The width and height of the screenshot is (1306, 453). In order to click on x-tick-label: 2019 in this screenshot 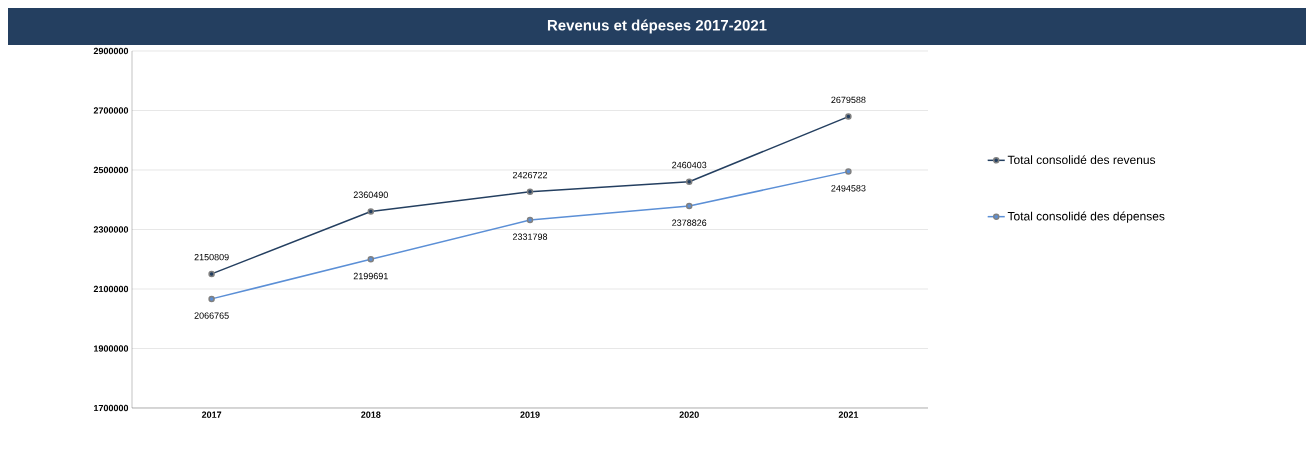, I will do `click(530, 414)`.